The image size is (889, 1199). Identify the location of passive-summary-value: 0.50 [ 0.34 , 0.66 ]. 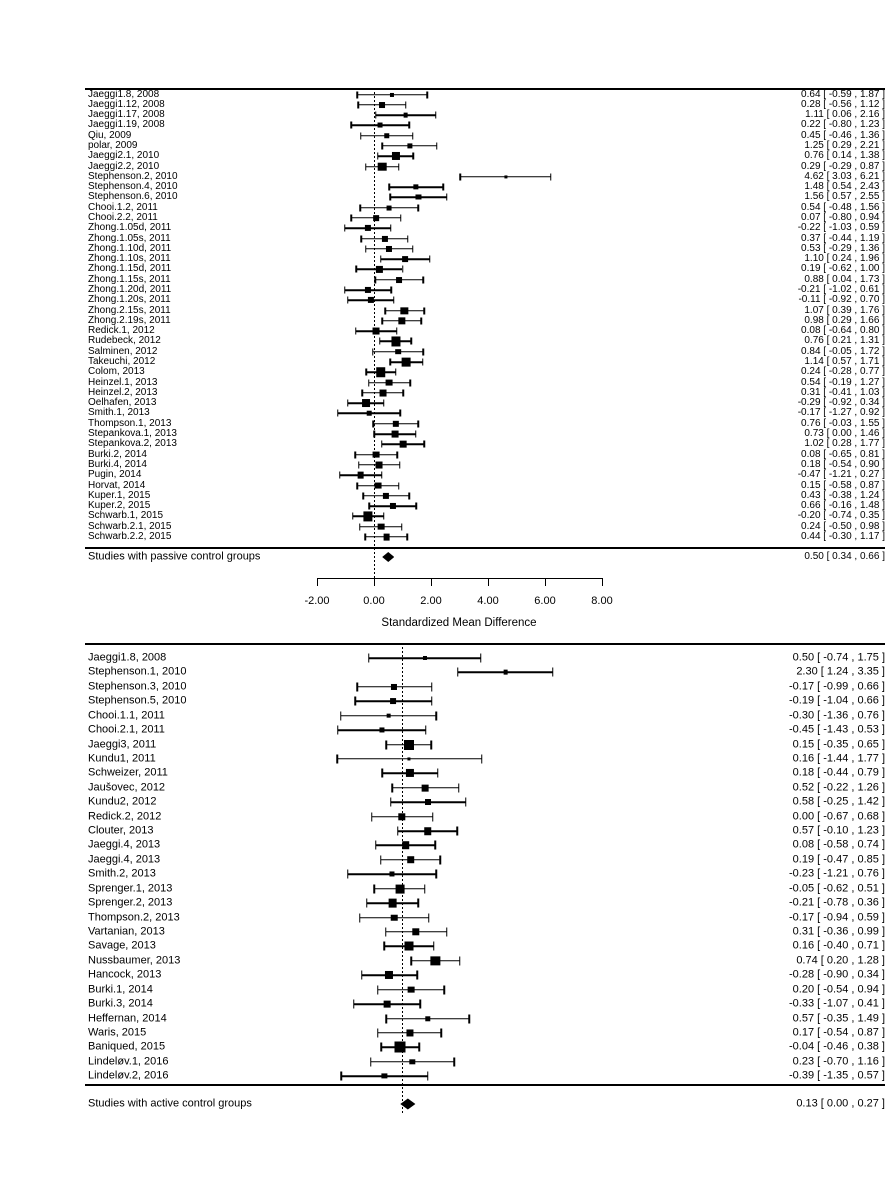
(844, 556).